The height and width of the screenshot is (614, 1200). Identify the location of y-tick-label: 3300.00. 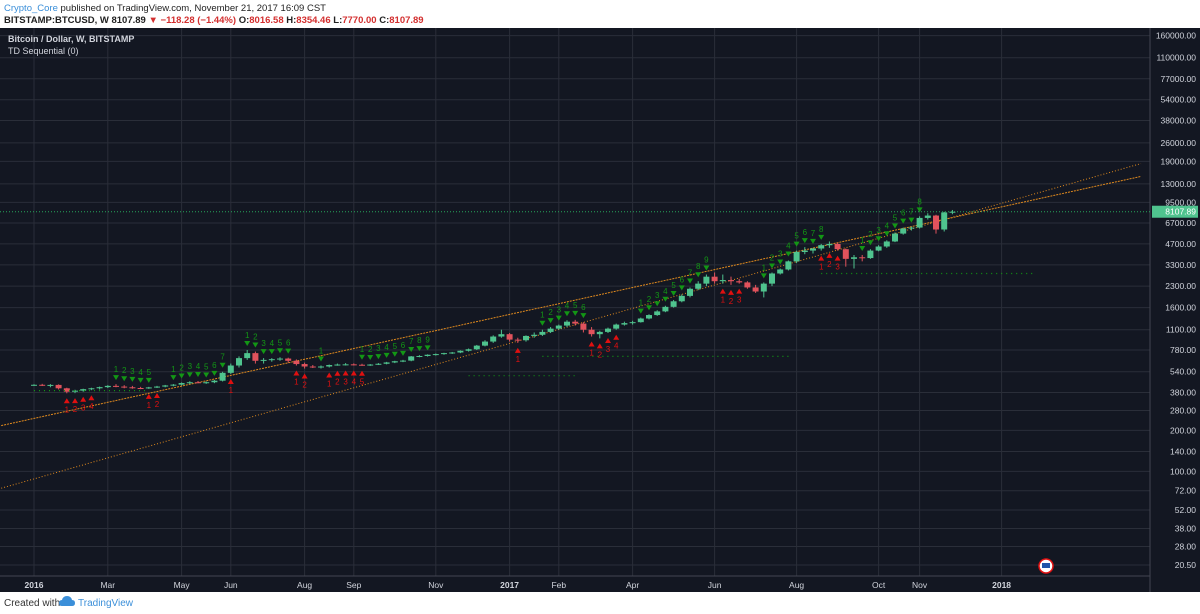
(1180, 265).